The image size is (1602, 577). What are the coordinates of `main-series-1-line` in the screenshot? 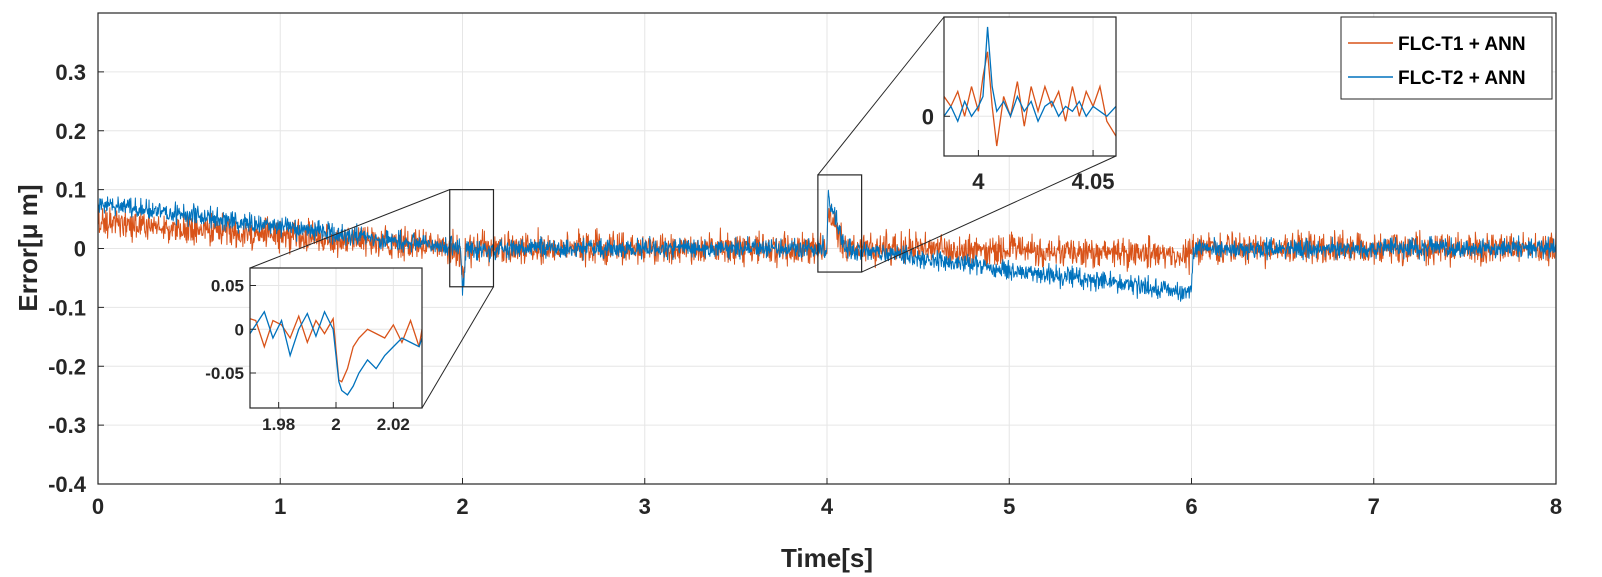 It's located at (827, 242).